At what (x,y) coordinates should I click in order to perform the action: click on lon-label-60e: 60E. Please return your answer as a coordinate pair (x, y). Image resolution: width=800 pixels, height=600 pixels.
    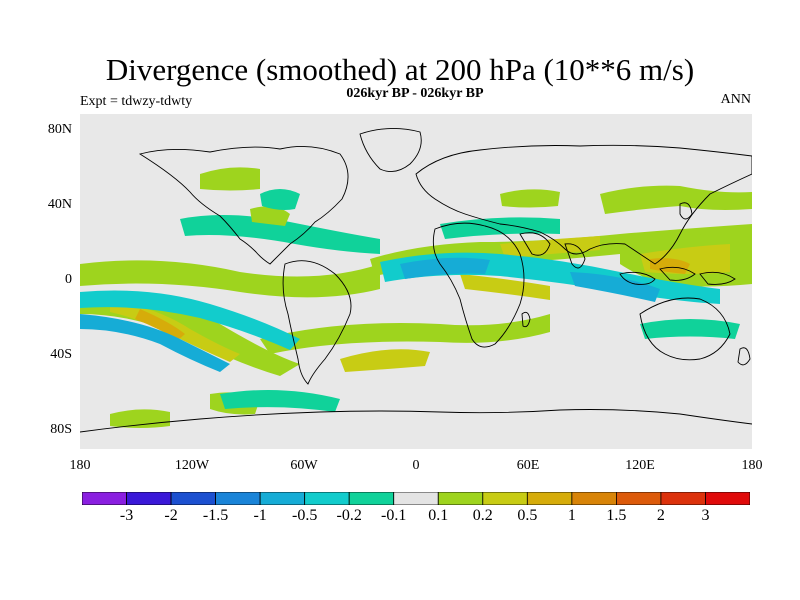
    Looking at the image, I should click on (528, 465).